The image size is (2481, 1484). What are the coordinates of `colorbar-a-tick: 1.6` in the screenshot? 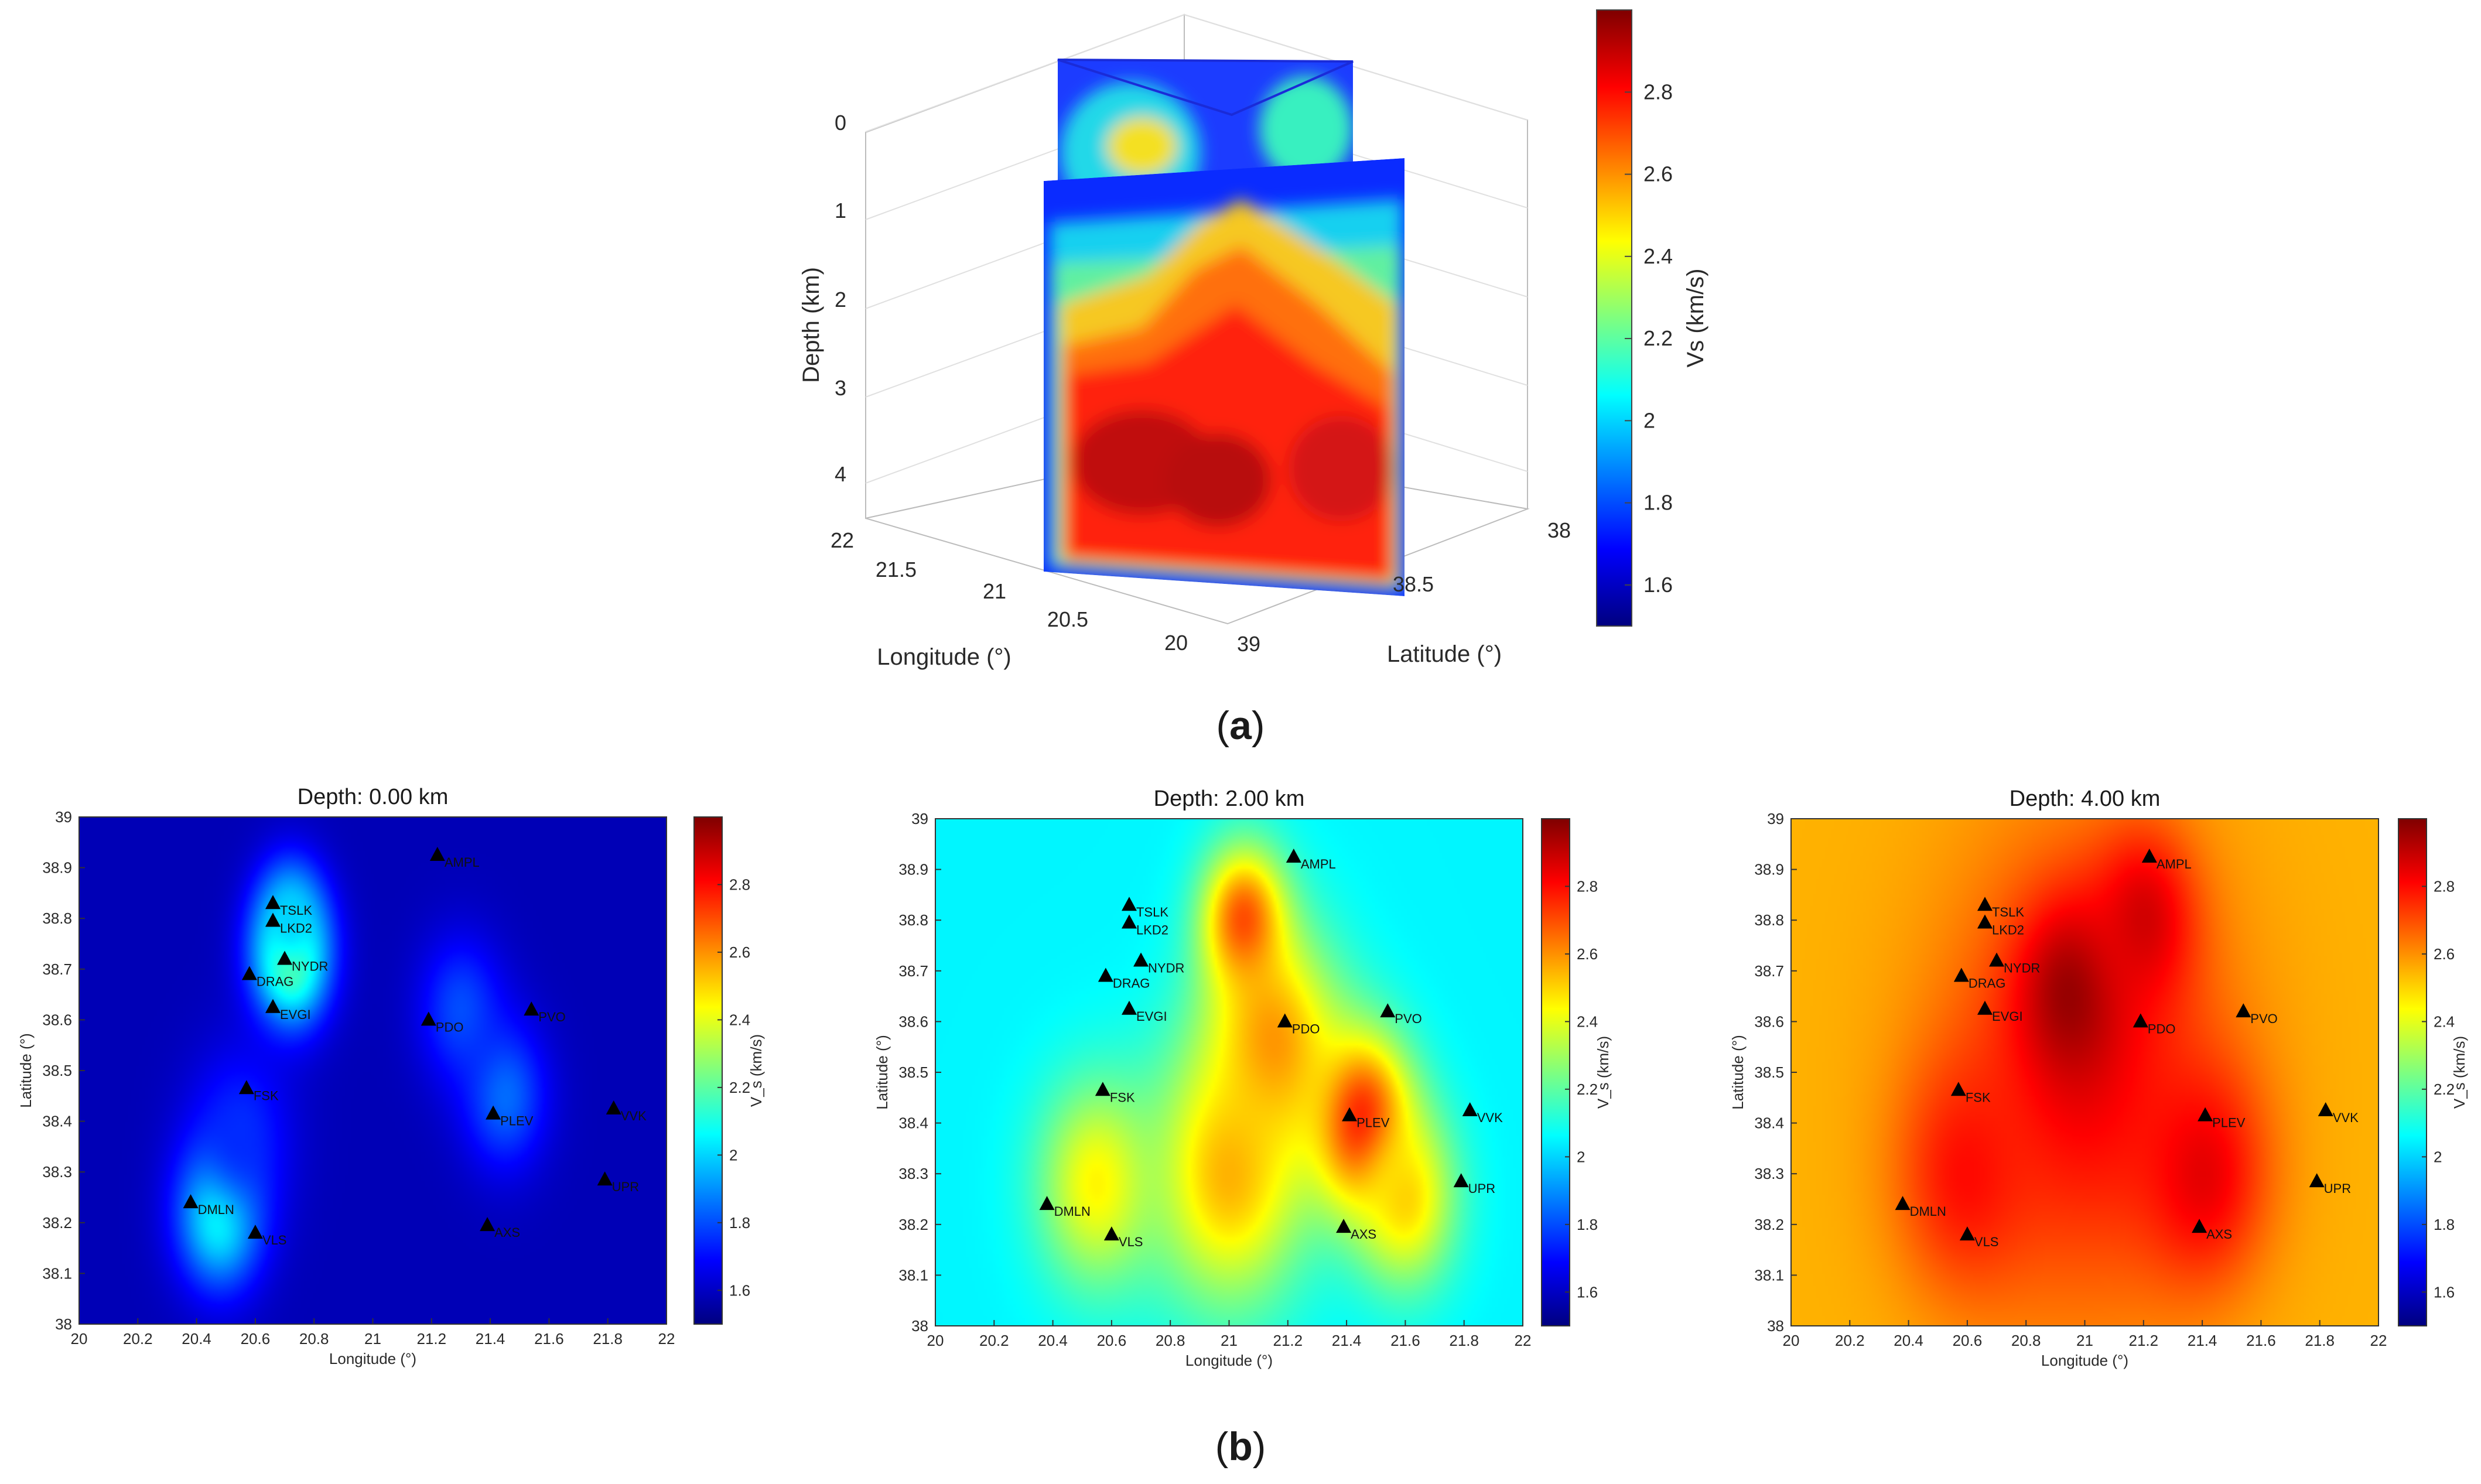 It's located at (1658, 585).